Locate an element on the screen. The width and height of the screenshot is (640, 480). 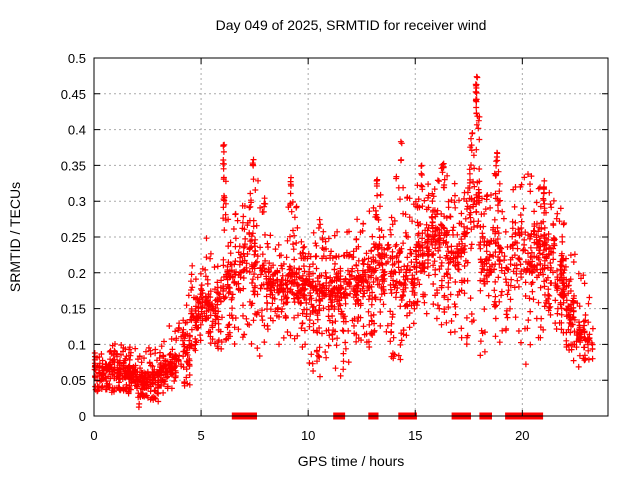
x-tick-label: 15 is located at coordinates (415, 435).